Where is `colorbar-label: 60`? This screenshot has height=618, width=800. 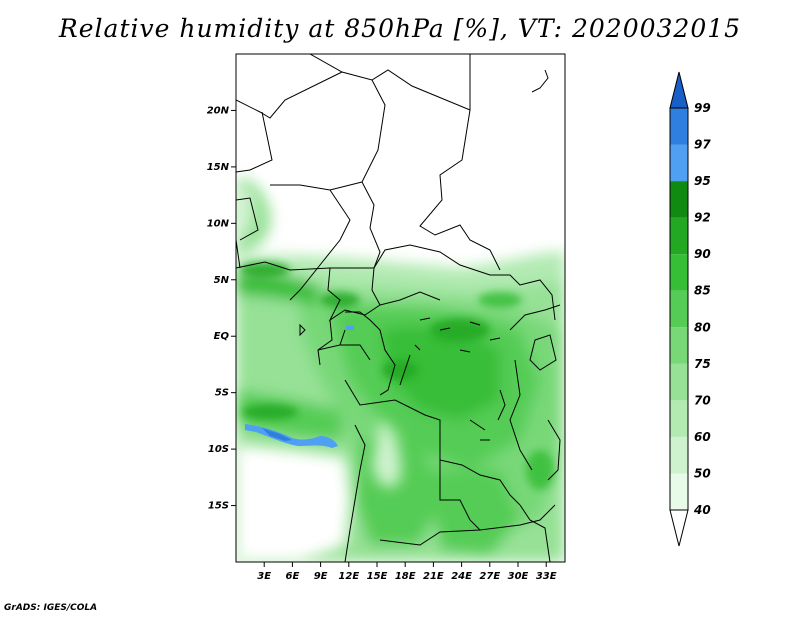
colorbar-label: 60 is located at coordinates (702, 437).